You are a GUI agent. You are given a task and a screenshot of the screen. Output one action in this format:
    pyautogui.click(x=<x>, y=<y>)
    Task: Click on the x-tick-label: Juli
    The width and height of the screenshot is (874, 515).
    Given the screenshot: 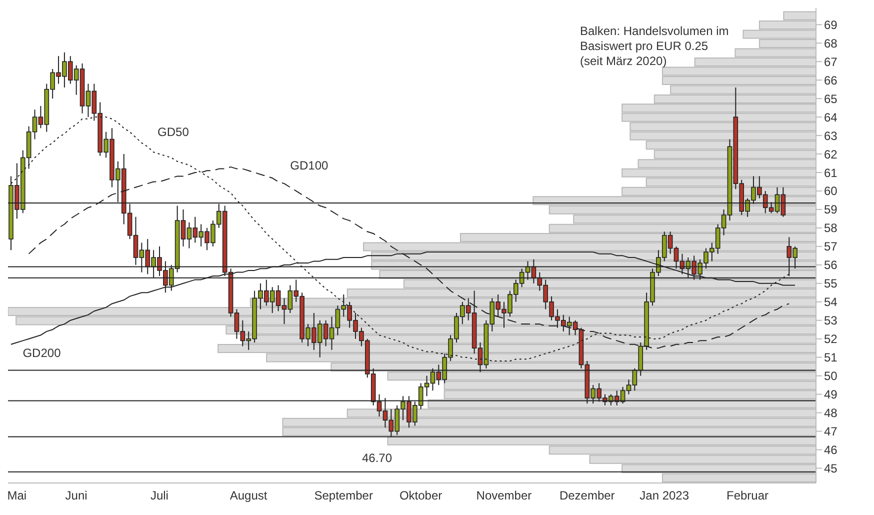 What is the action you would take?
    pyautogui.click(x=159, y=495)
    